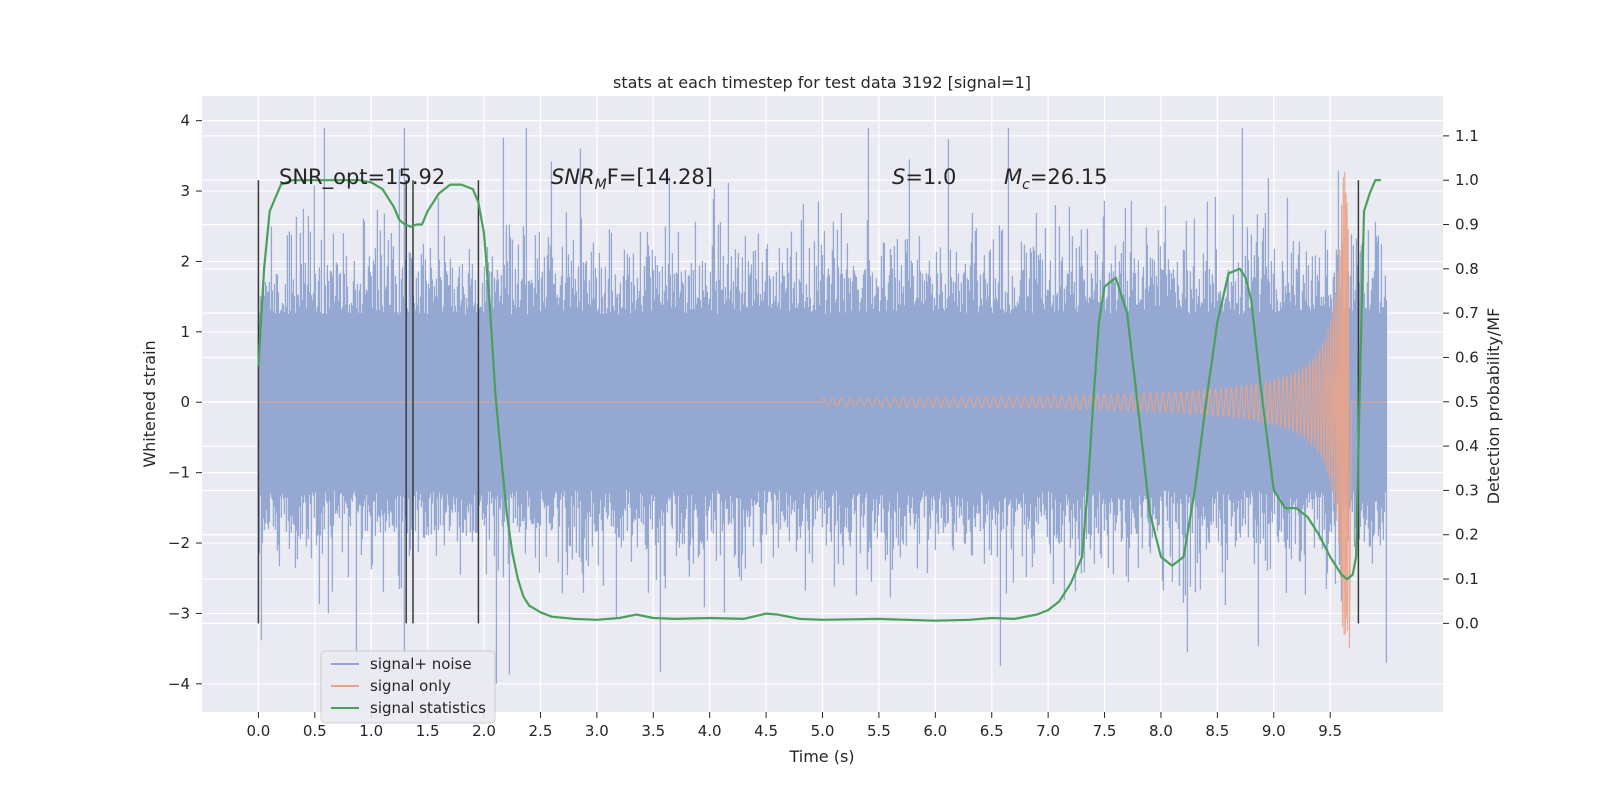 The width and height of the screenshot is (1600, 800). Describe the element at coordinates (258, 731) in the screenshot. I see `x-tick-label: 0.0` at that location.